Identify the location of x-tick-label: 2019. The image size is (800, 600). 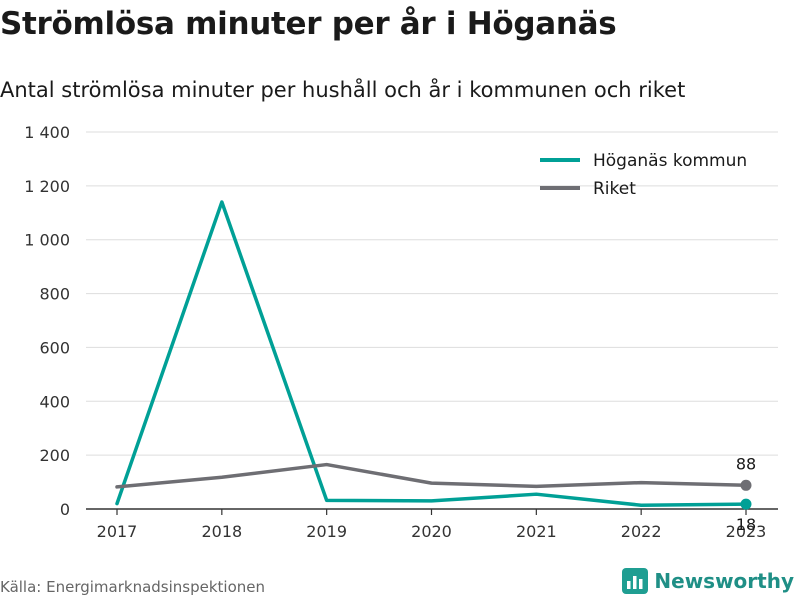
(326, 531).